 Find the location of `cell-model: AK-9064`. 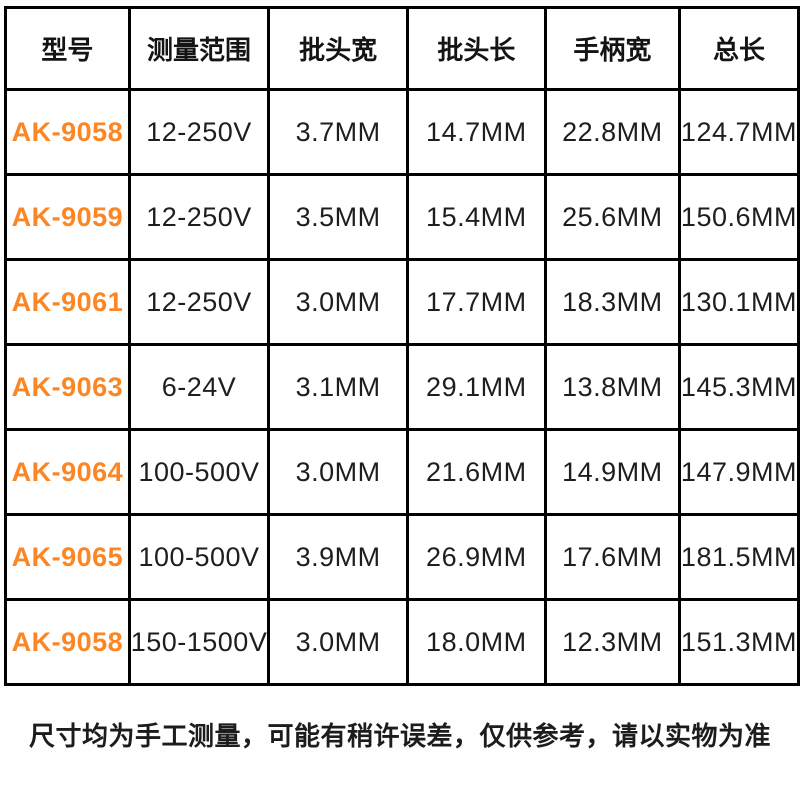

cell-model: AK-9064 is located at coordinates (67, 472).